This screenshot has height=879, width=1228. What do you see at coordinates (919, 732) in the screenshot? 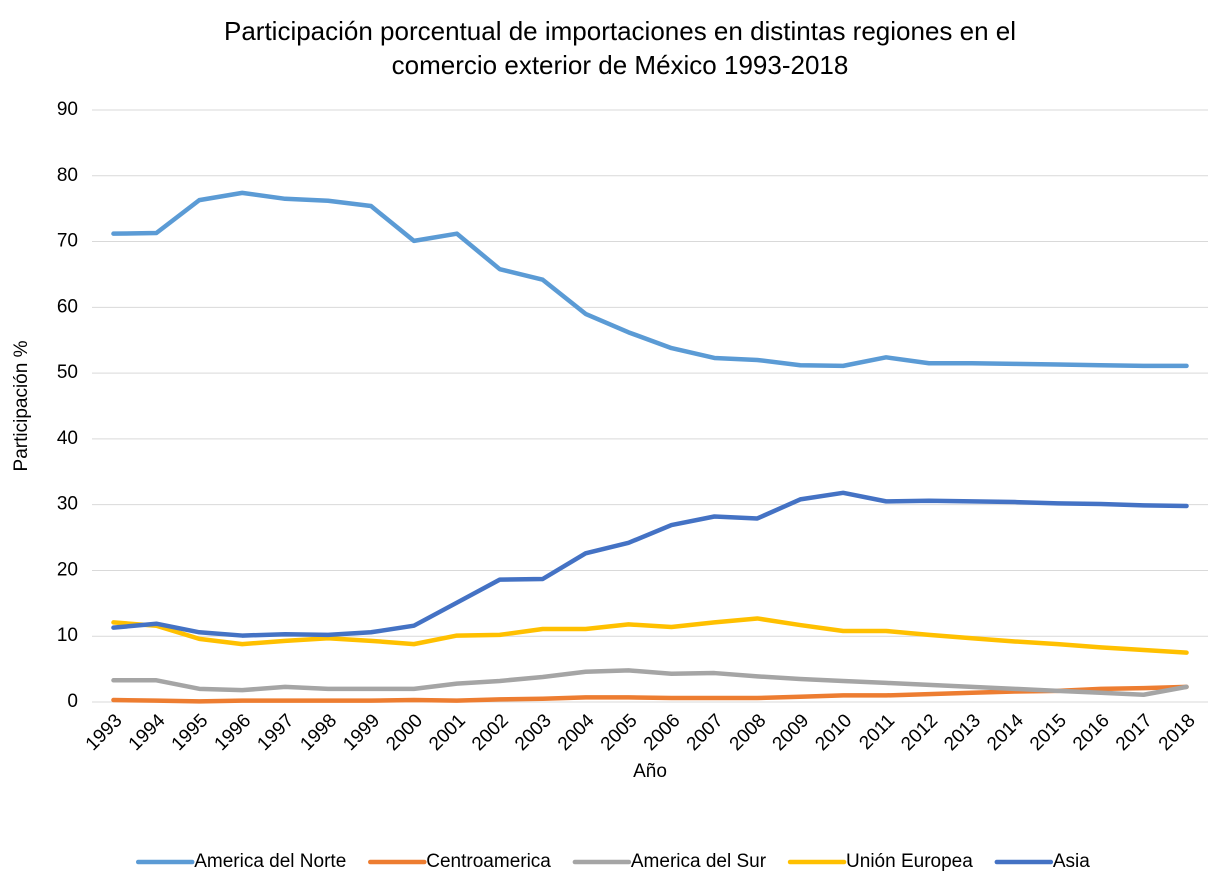
I see `x-tick-label: 2012` at bounding box center [919, 732].